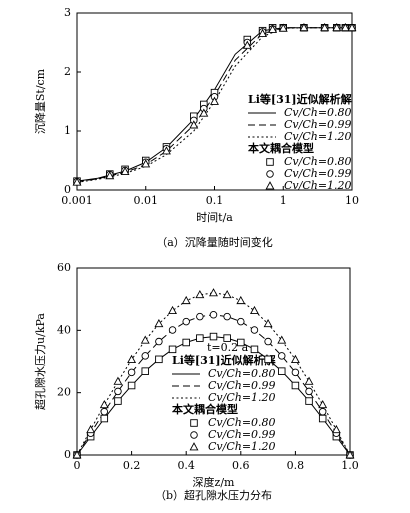  Describe the element at coordinates (67, 130) in the screenshot. I see `y-tick-label: 1` at that location.